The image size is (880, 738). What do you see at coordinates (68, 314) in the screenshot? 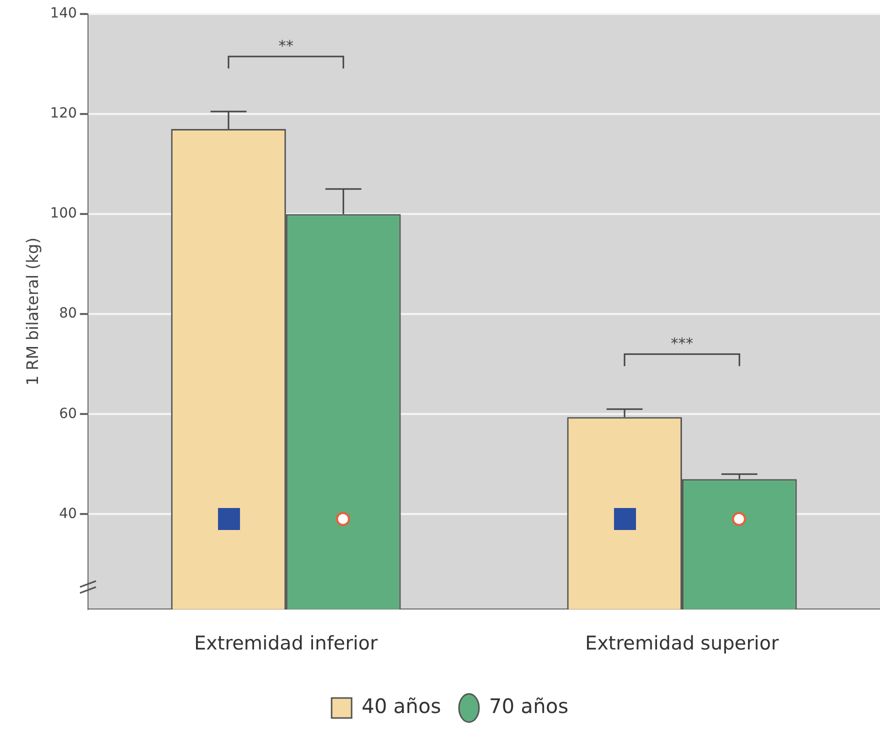
I see `y-tick-label: 80` at bounding box center [68, 314].